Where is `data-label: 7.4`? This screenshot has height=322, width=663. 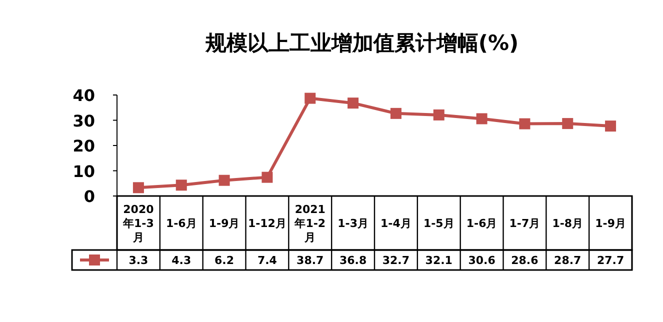 data-label: 7.4 is located at coordinates (267, 260).